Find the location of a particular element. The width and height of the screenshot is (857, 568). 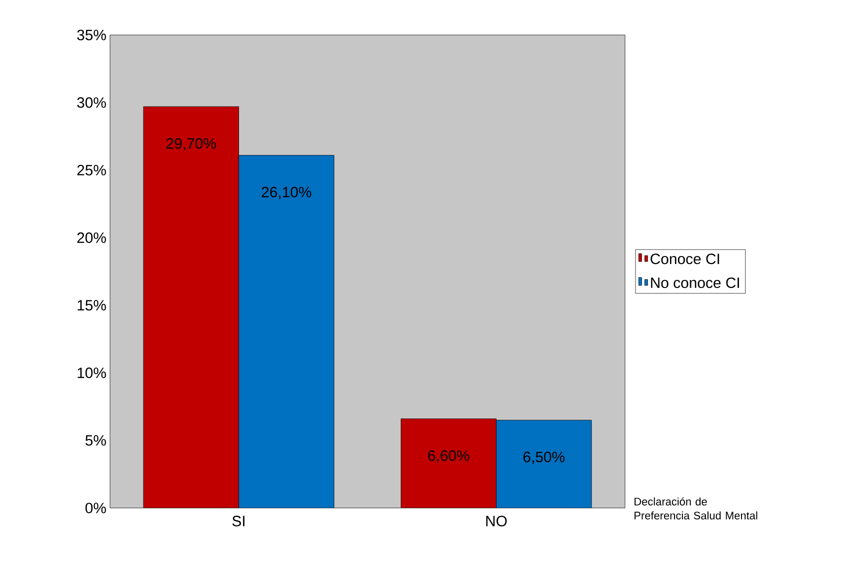

y-tick-label: 10% is located at coordinates (92, 373).